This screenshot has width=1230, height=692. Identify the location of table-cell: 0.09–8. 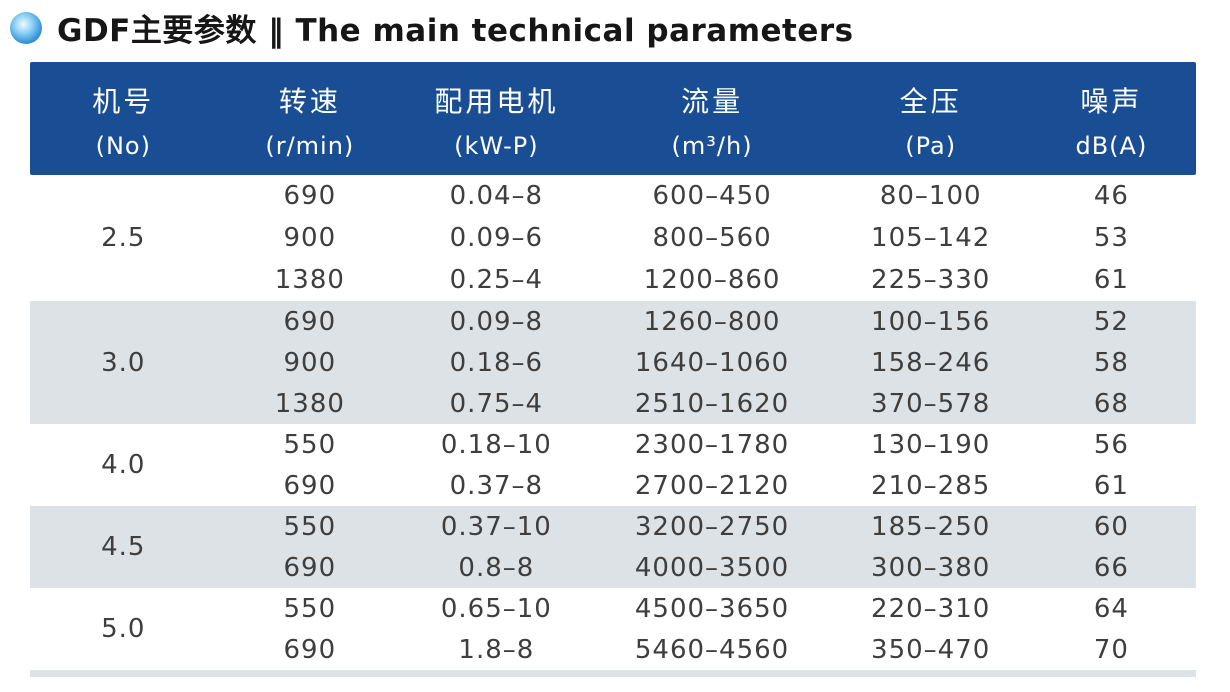
(496, 321).